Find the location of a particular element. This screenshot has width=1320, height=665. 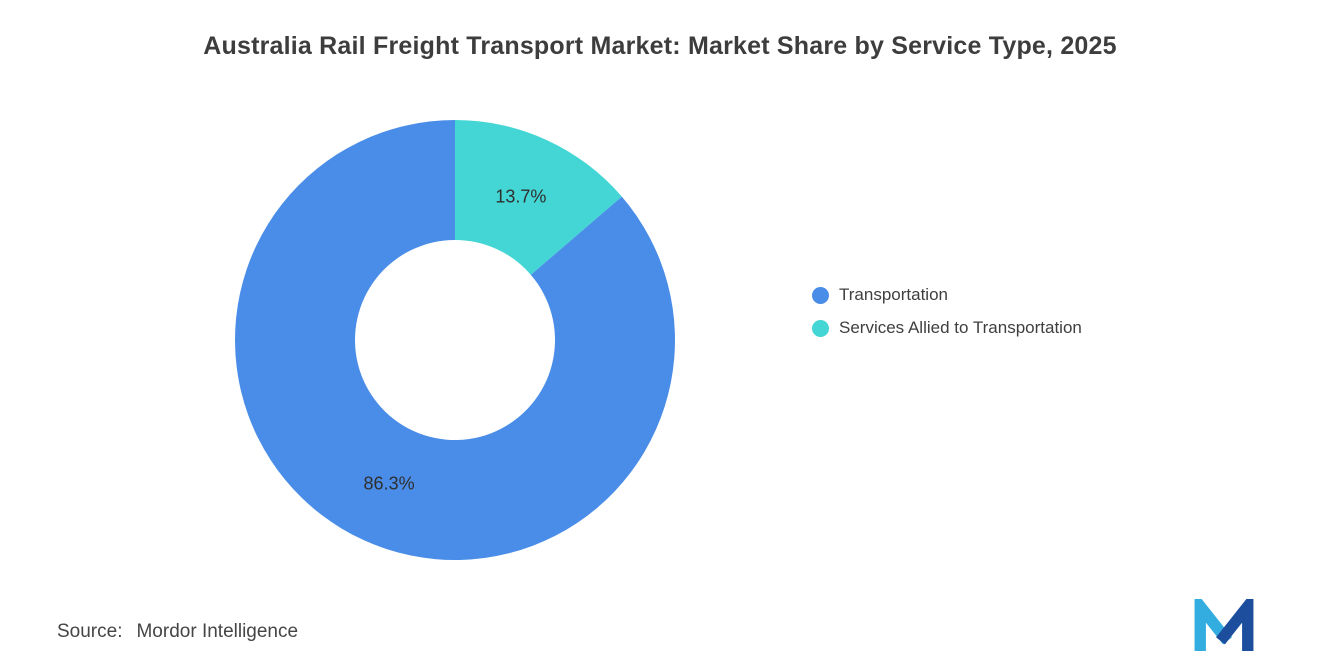

legend-item-services-allied: Services Allied to Transportation is located at coordinates (947, 328).